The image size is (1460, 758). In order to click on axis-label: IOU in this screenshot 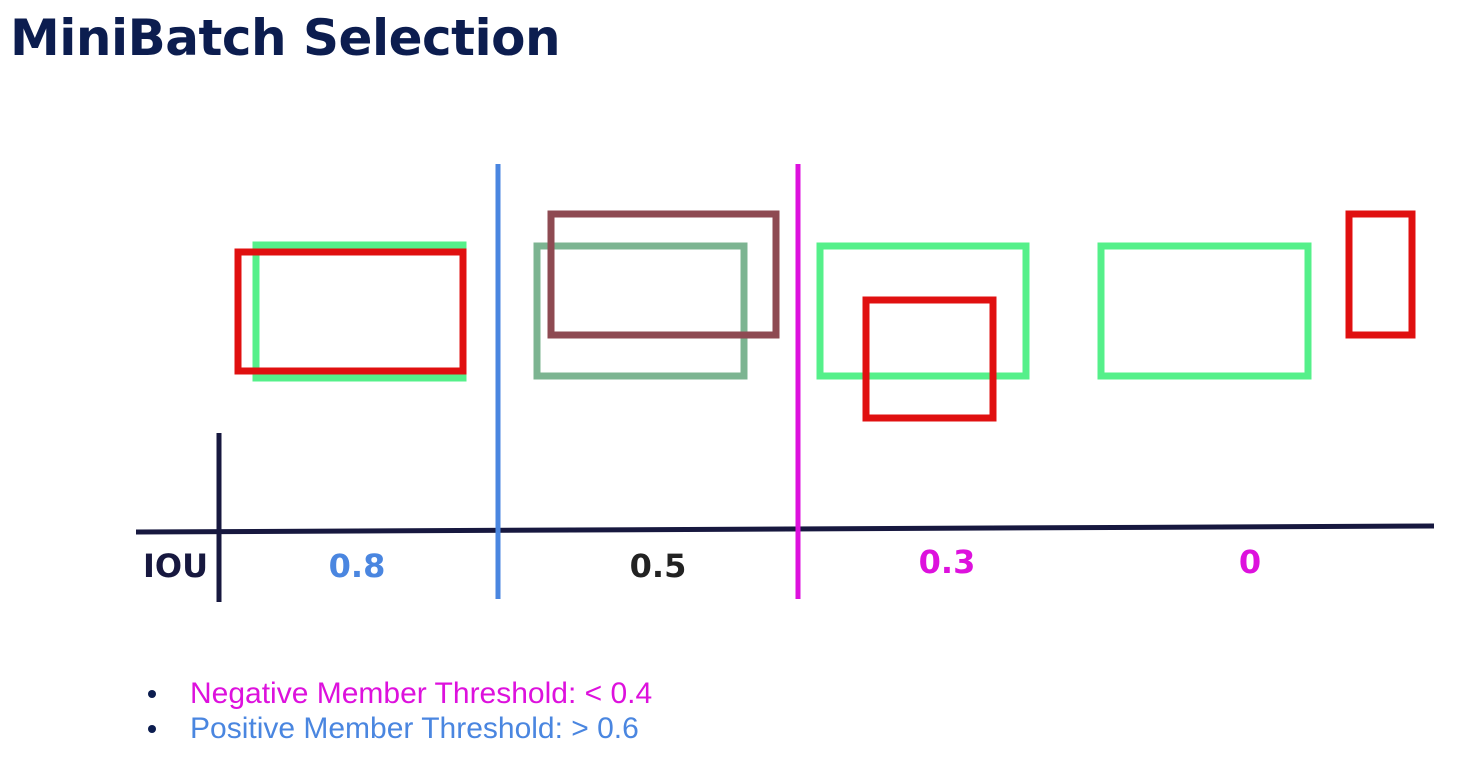, I will do `click(175, 566)`.